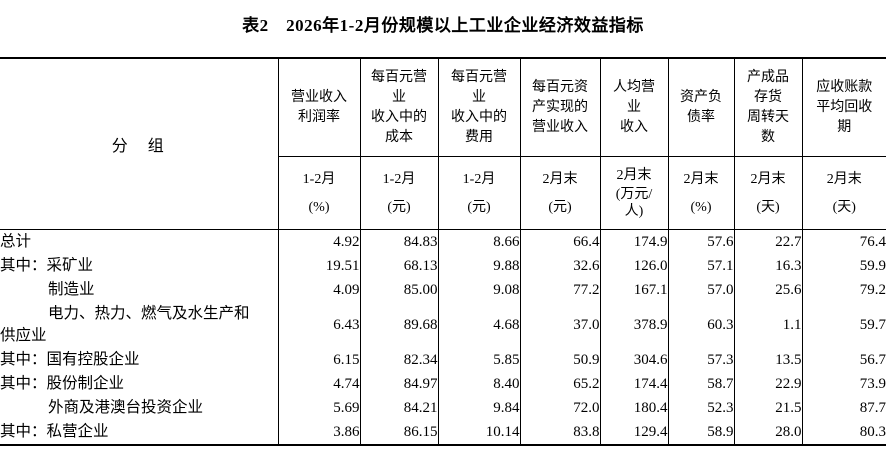 The image size is (886, 462). Describe the element at coordinates (767, 290) in the screenshot. I see `table-cell: 25.6` at that location.